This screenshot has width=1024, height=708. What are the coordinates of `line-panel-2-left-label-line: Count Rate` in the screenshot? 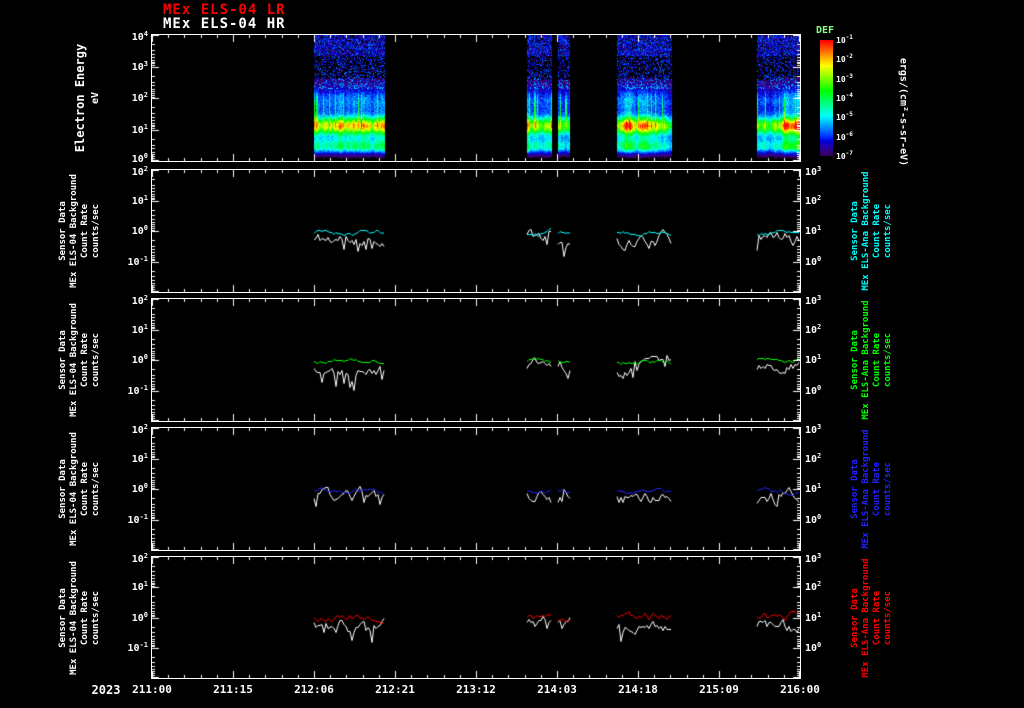 It's located at (85, 360).